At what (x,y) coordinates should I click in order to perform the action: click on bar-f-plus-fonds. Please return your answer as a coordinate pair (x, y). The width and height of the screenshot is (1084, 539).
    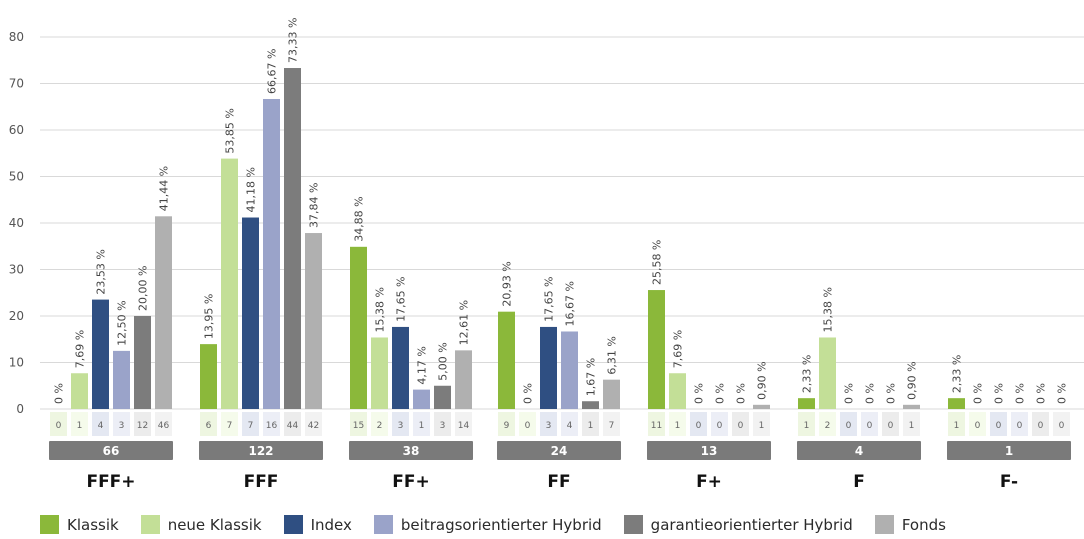
    Looking at the image, I should click on (761, 406).